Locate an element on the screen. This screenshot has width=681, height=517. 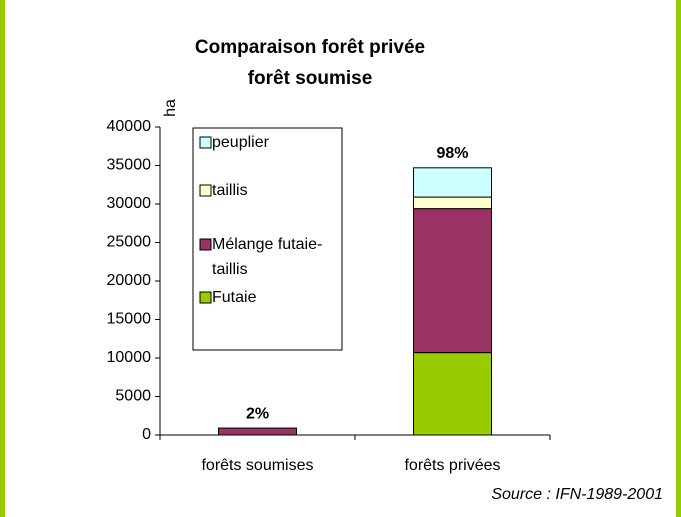
legend-label-box: peuplier is located at coordinates (240, 142).